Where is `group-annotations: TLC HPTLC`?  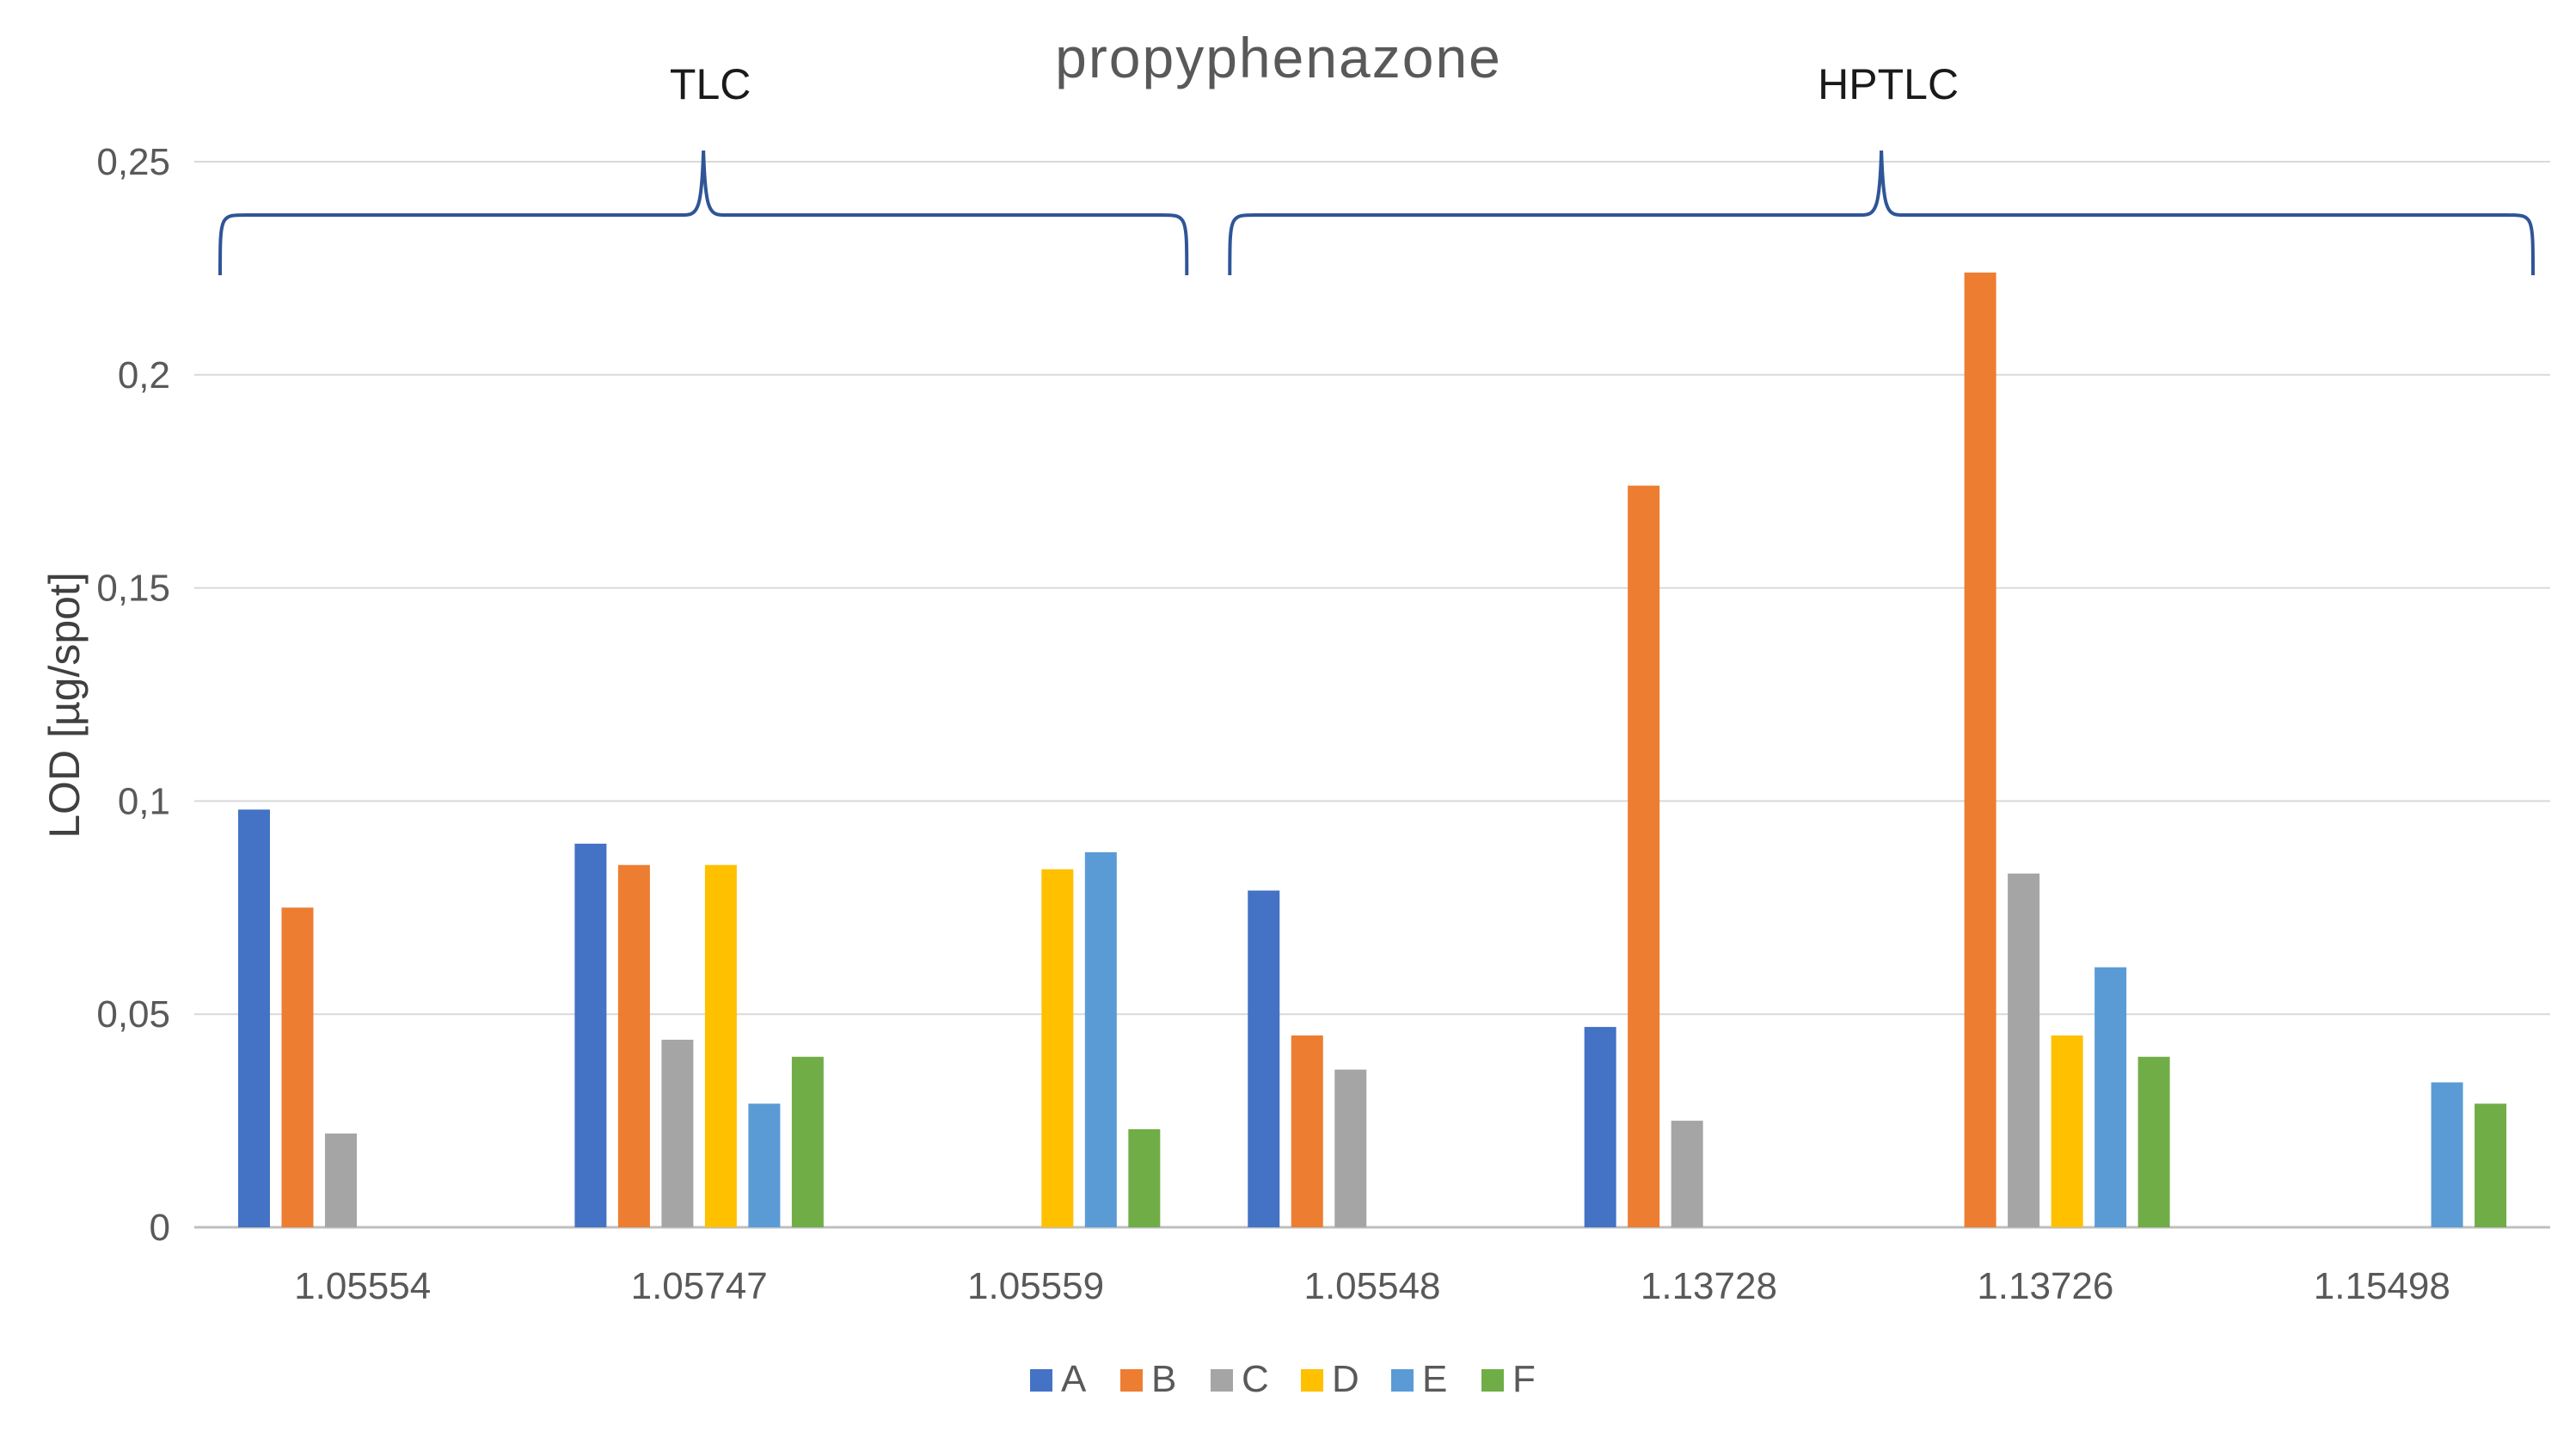
group-annotations: TLC HPTLC is located at coordinates (1376, 168).